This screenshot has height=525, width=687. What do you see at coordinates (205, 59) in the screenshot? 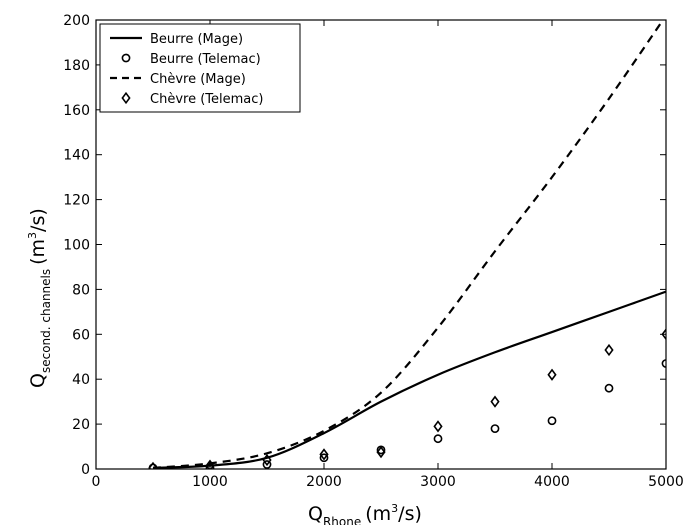
I see `legend-label: Beurre (Telemac)` at bounding box center [205, 59].